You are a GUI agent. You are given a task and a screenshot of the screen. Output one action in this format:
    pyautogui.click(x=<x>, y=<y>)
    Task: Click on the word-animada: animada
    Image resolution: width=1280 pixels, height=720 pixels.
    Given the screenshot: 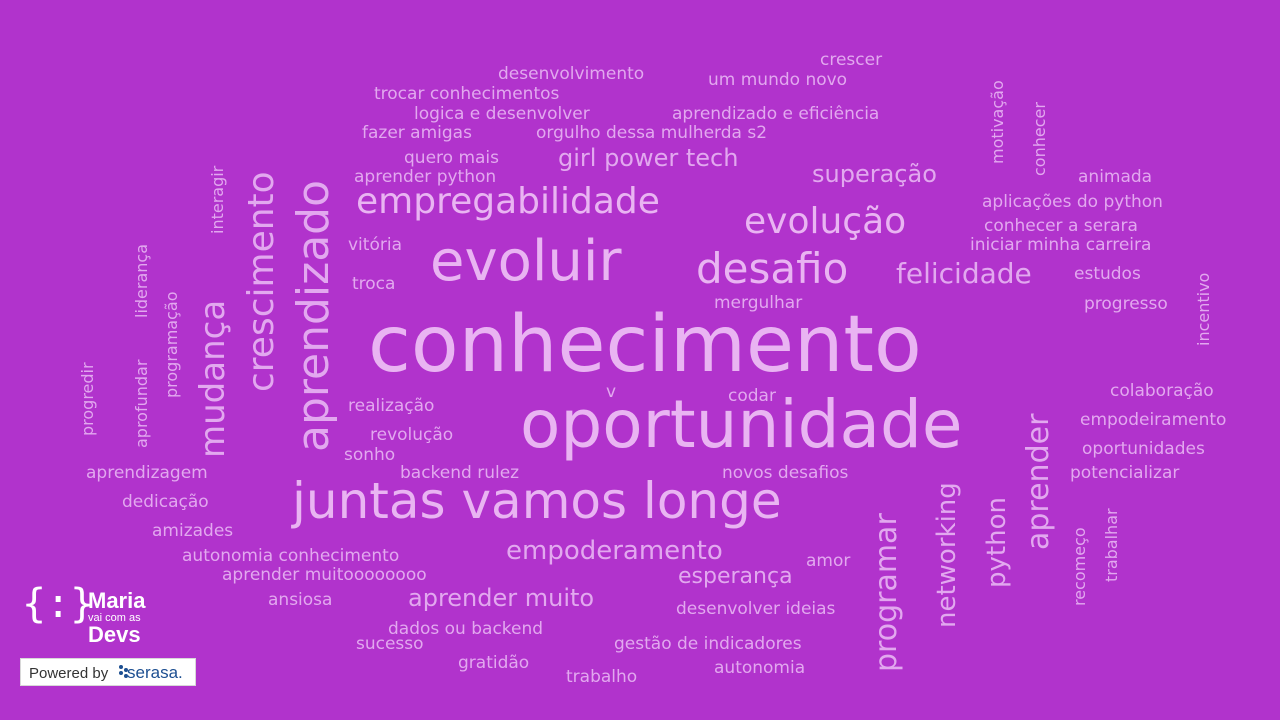 What is the action you would take?
    pyautogui.click(x=1115, y=177)
    